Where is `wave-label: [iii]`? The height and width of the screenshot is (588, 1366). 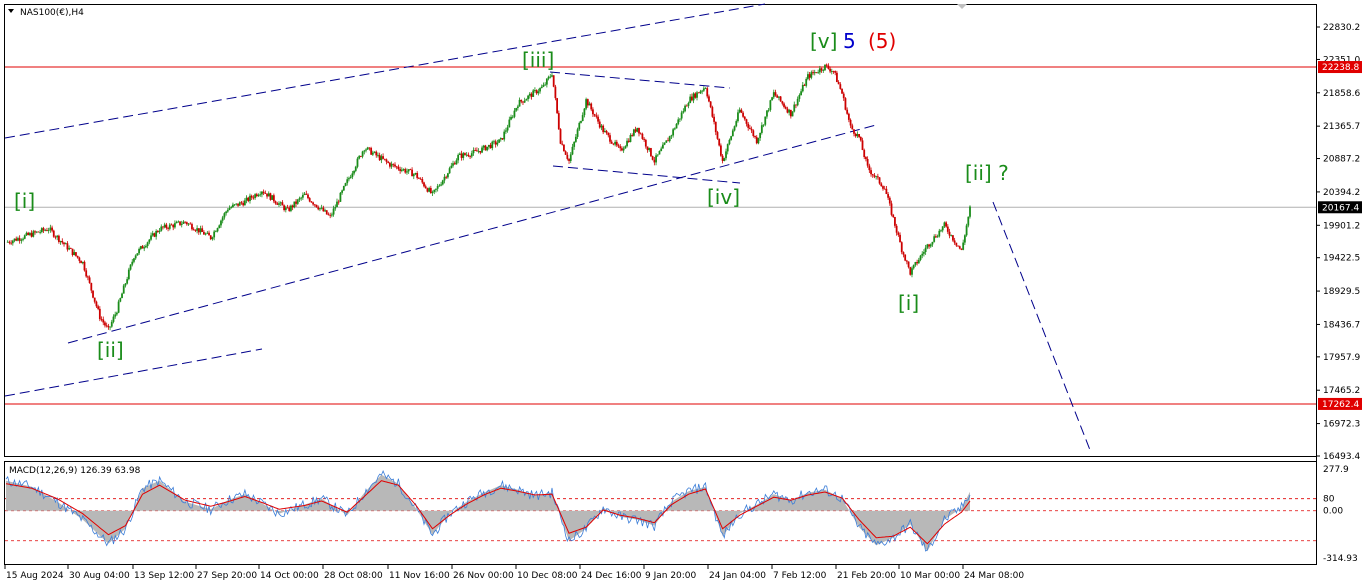 wave-label: [iii] is located at coordinates (538, 60).